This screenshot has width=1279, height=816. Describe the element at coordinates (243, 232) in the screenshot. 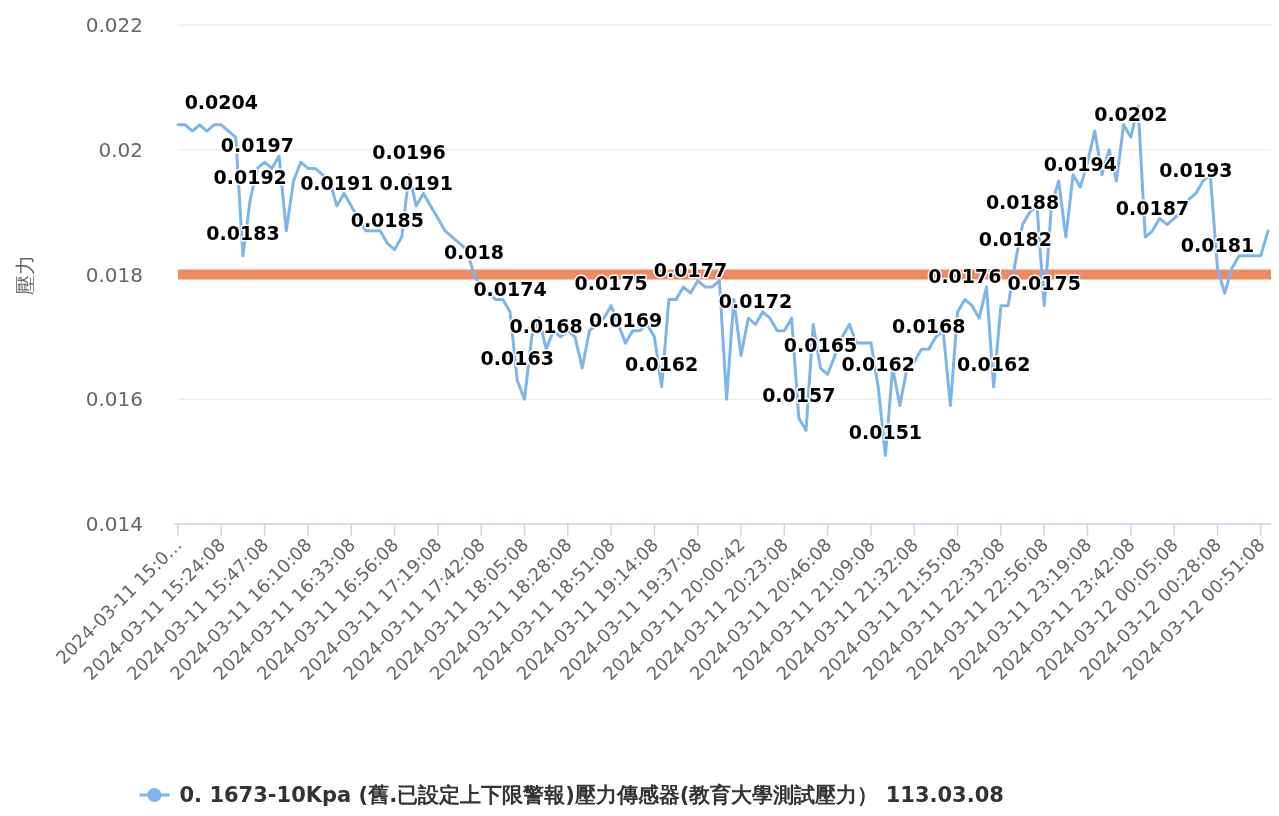

I see `data-label: 0.0183` at that location.